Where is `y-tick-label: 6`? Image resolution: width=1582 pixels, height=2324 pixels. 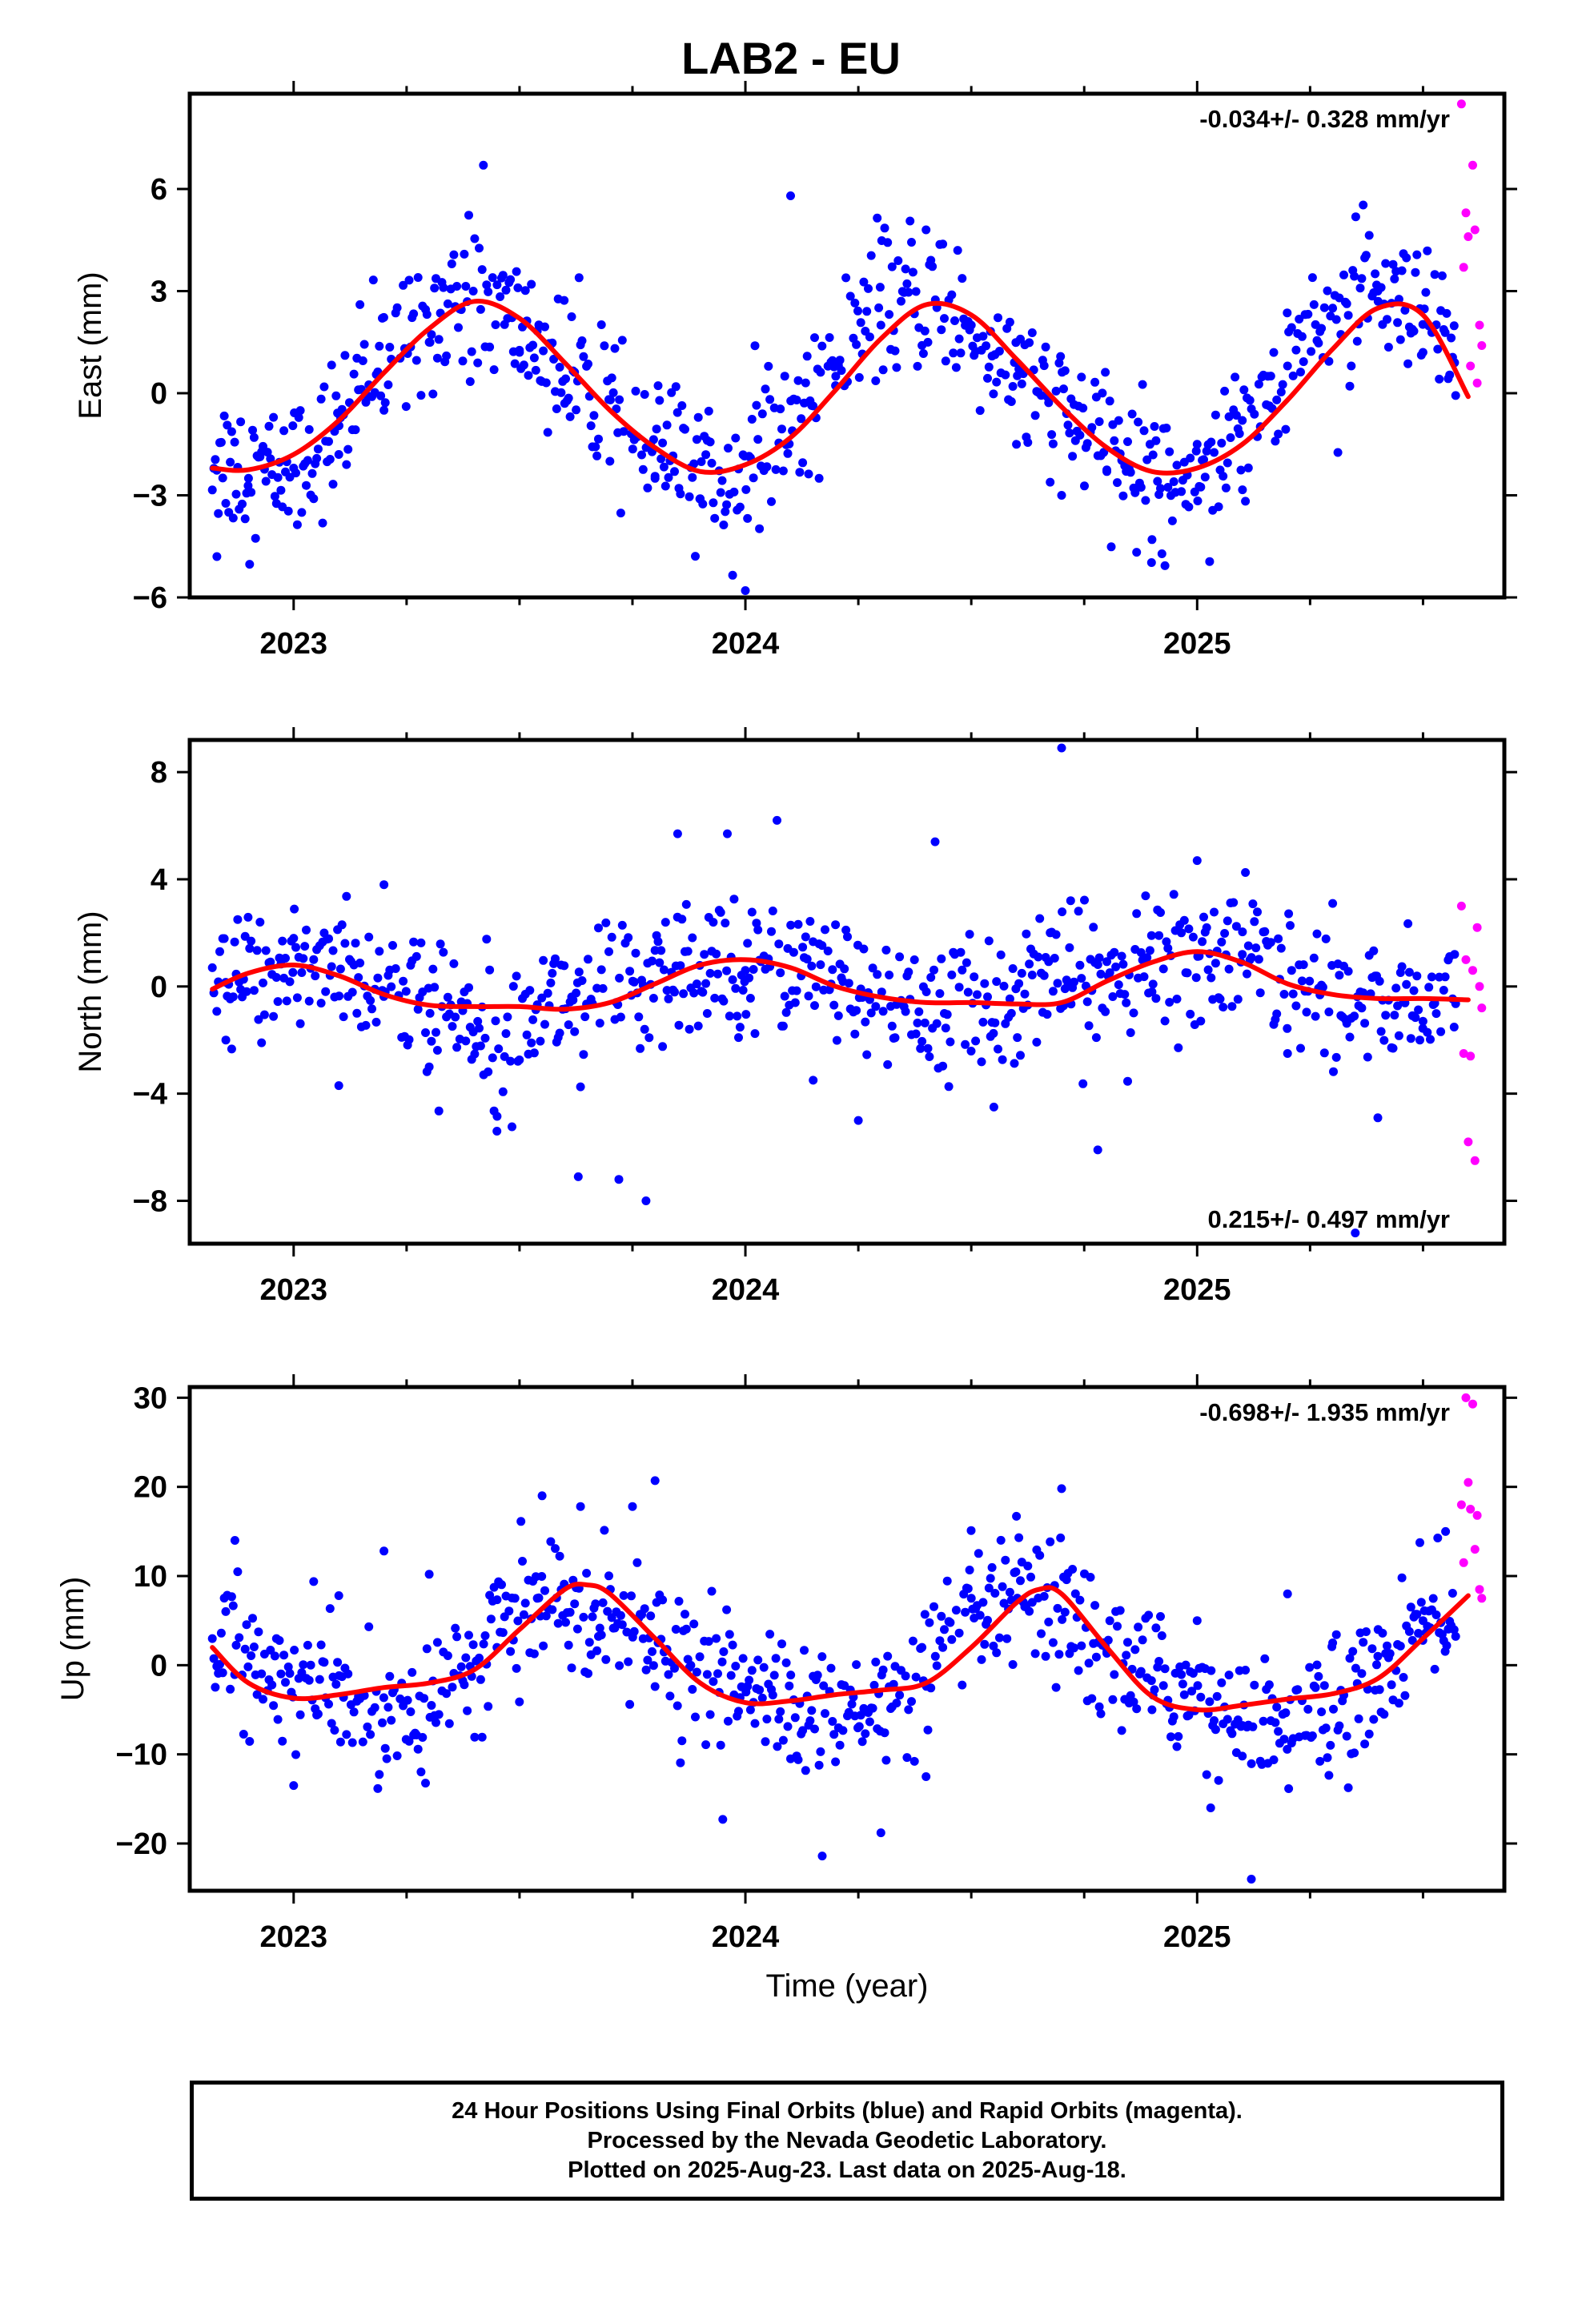 y-tick-label: 6 is located at coordinates (159, 190).